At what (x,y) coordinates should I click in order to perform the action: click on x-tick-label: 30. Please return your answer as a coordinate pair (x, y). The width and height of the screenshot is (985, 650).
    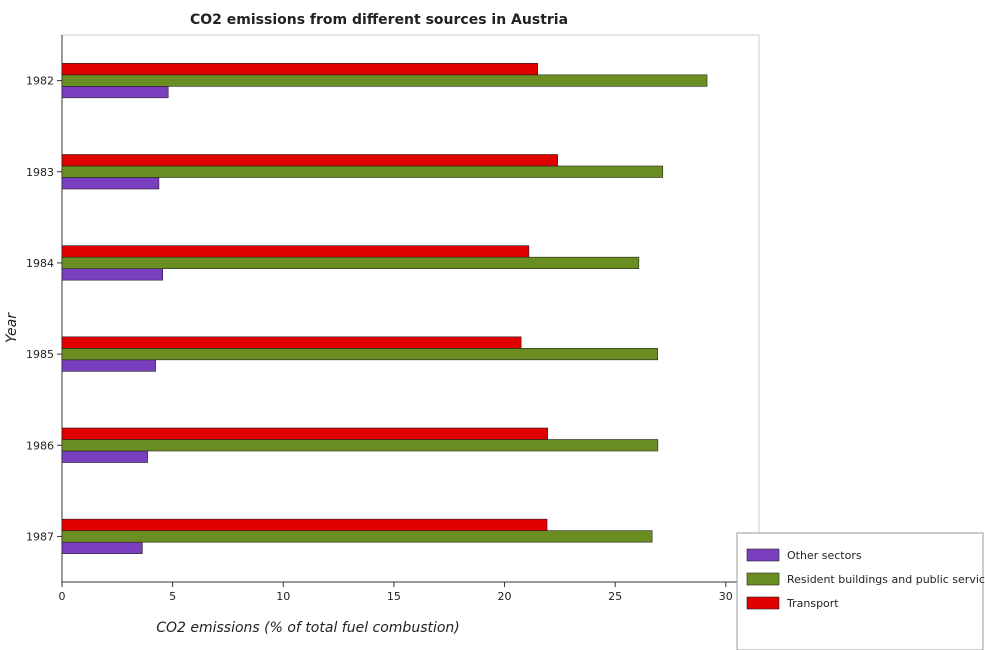
    Looking at the image, I should click on (726, 596).